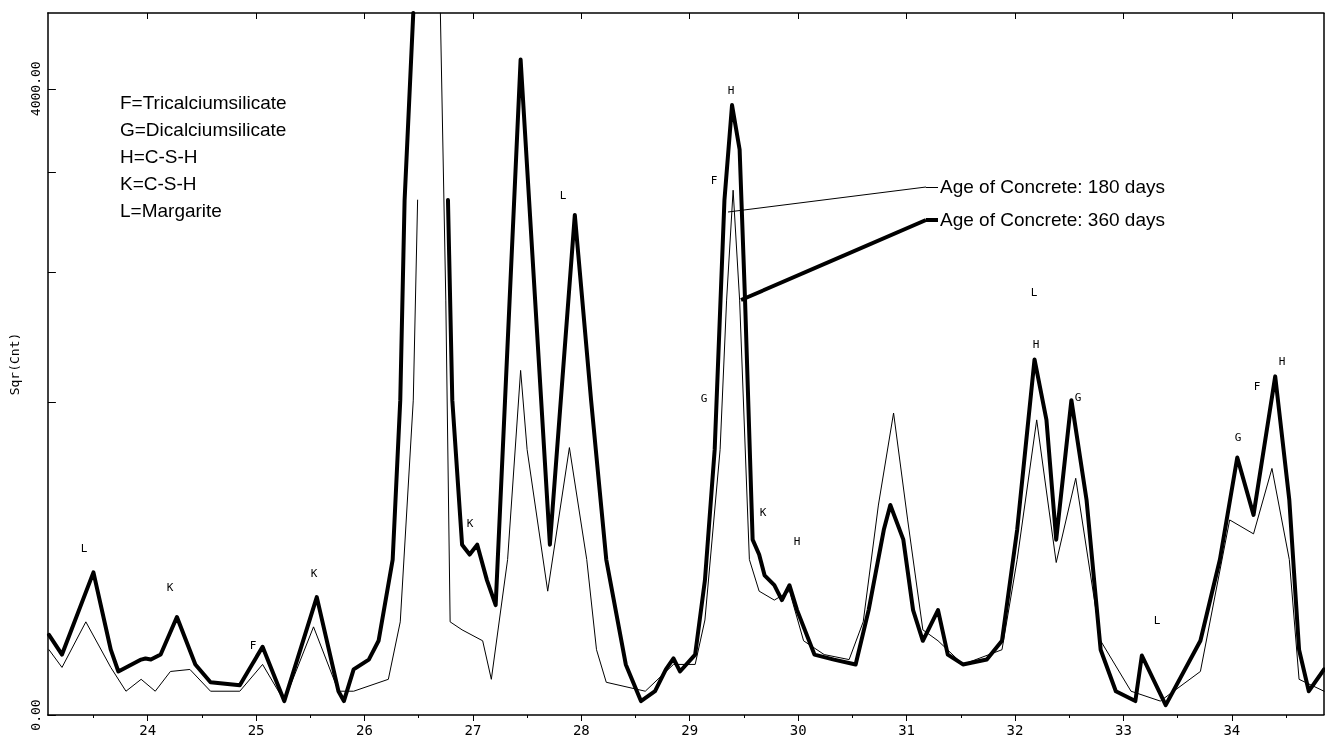 The height and width of the screenshot is (753, 1325). What do you see at coordinates (1052, 220) in the screenshot?
I see `legend-label: Age of Concrete: 360 days` at bounding box center [1052, 220].